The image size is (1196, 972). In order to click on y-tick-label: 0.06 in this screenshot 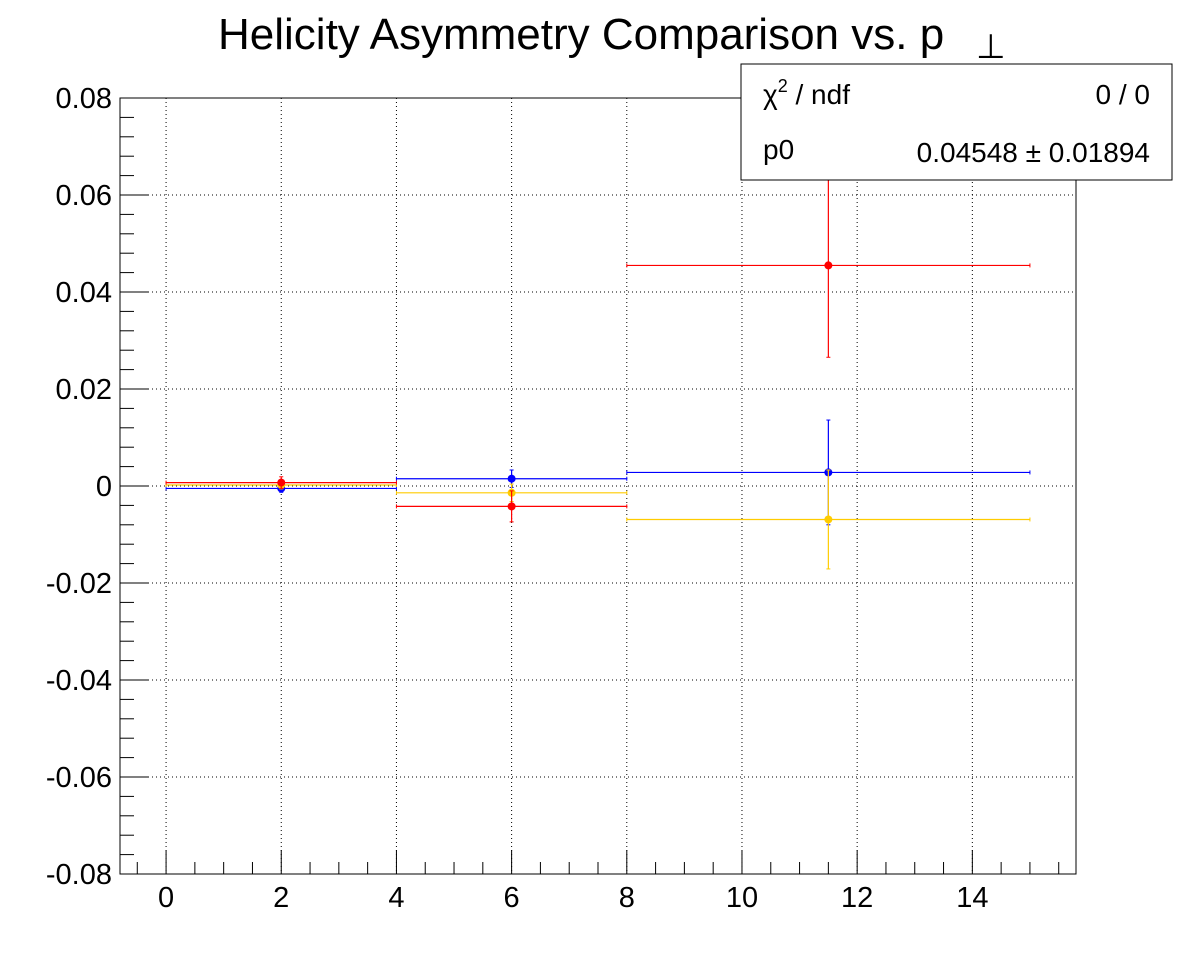, I will do `click(84, 196)`.